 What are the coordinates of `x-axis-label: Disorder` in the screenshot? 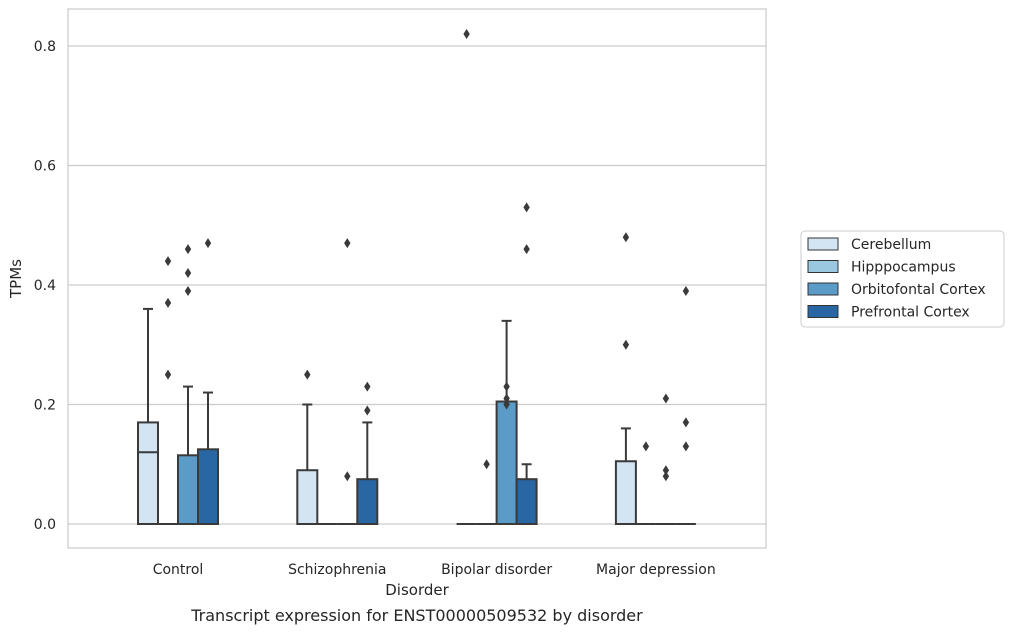 It's located at (417, 590).